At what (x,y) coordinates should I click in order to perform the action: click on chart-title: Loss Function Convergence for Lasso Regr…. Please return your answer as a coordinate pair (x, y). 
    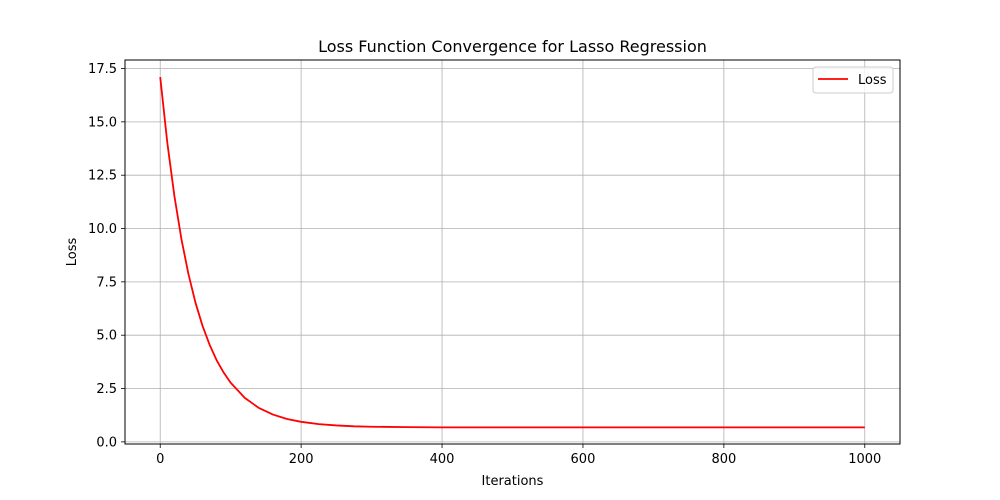
    Looking at the image, I should click on (512, 46).